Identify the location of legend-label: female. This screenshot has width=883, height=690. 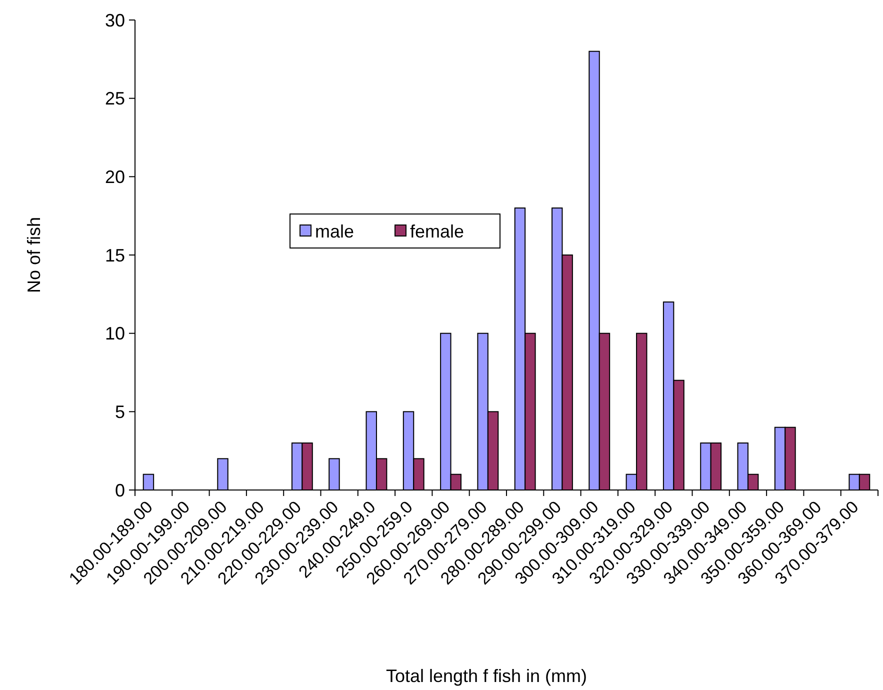
(437, 231).